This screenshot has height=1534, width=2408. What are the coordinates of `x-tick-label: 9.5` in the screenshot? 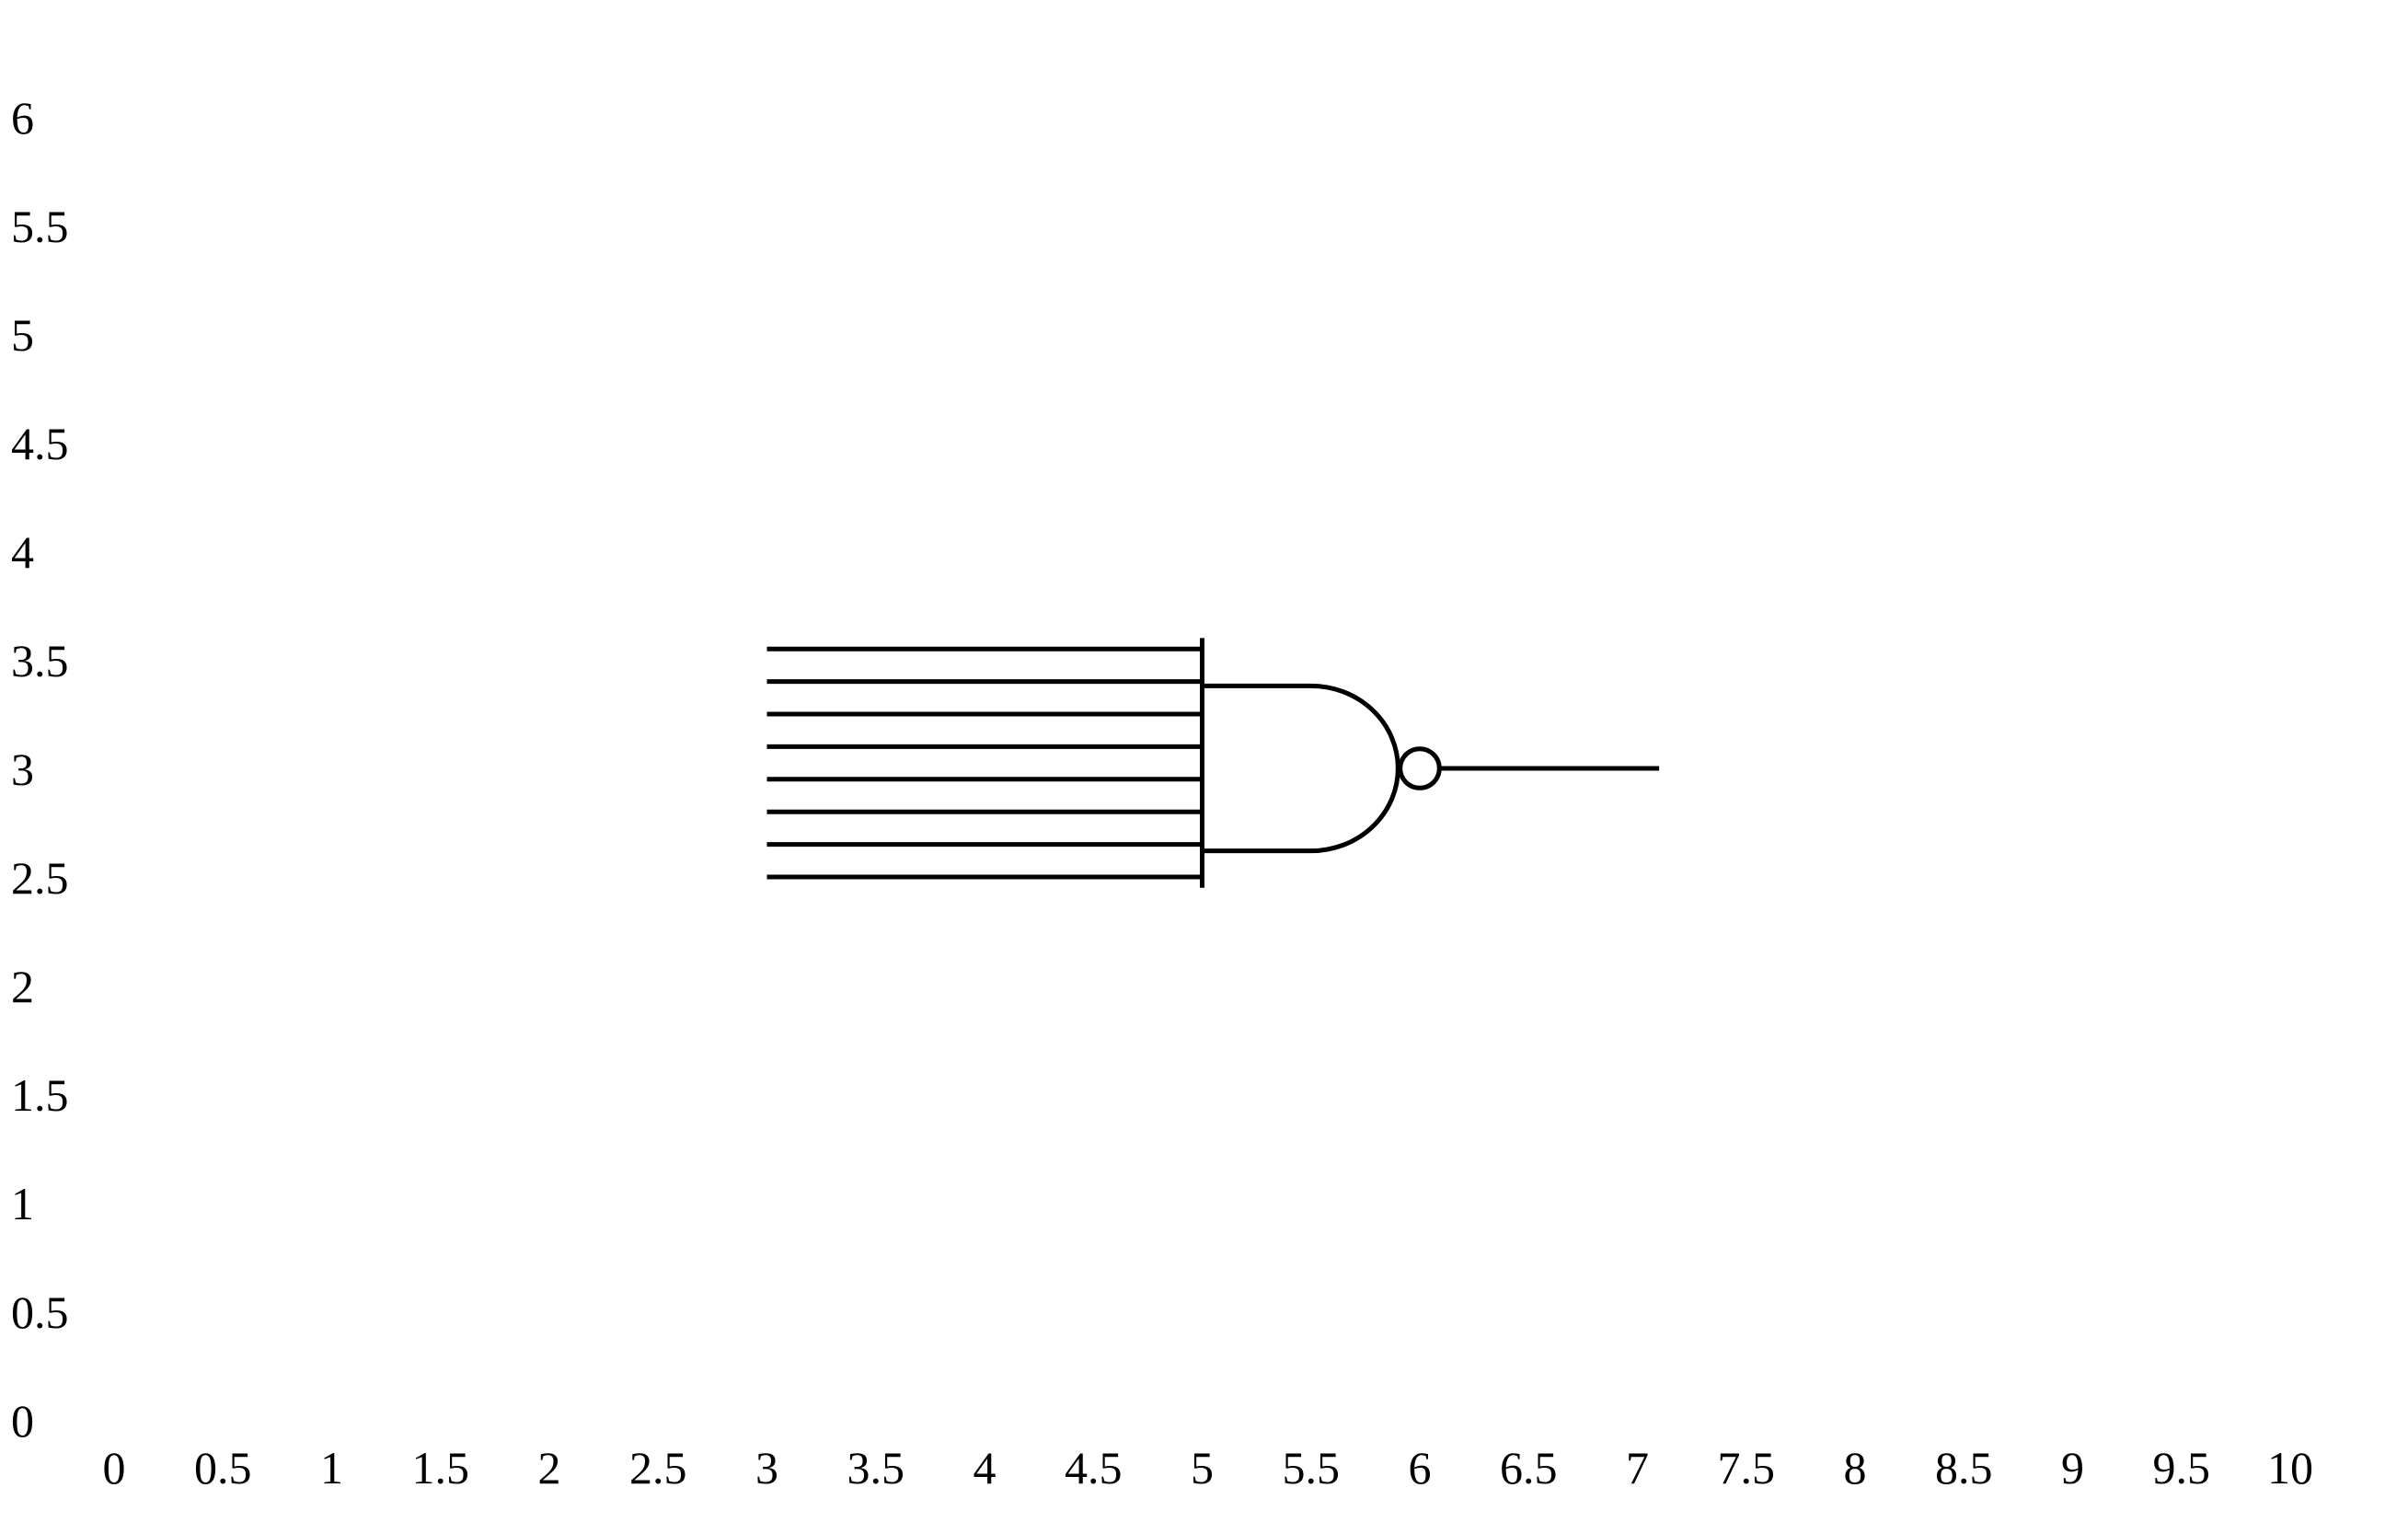 It's located at (2182, 1468).